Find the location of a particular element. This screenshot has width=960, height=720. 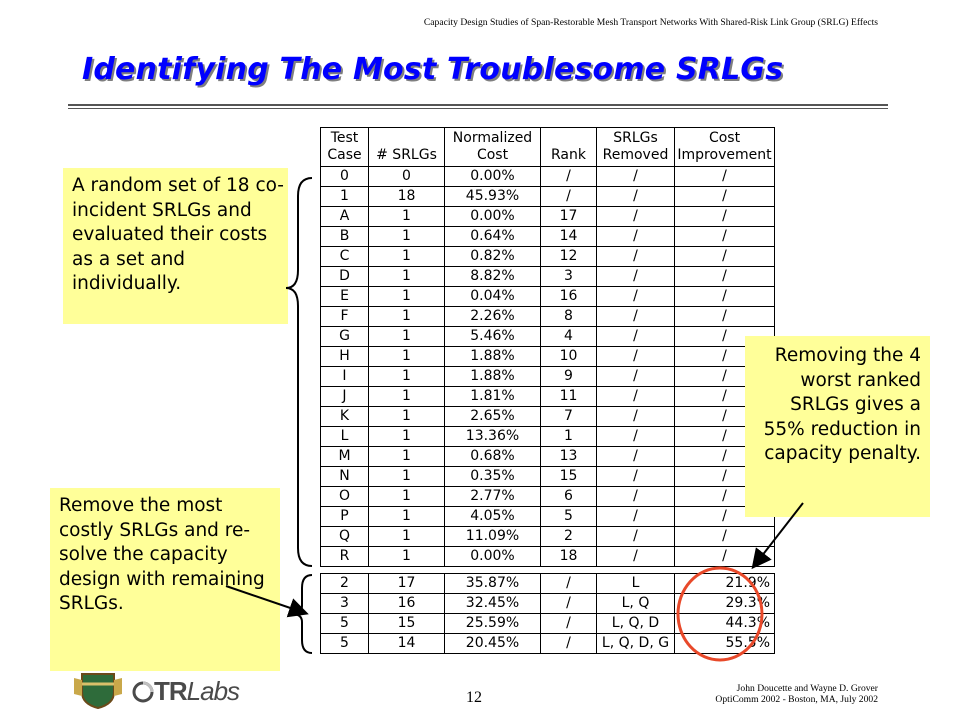

header-cost-improvement: Cost Improvement is located at coordinates (724, 147).